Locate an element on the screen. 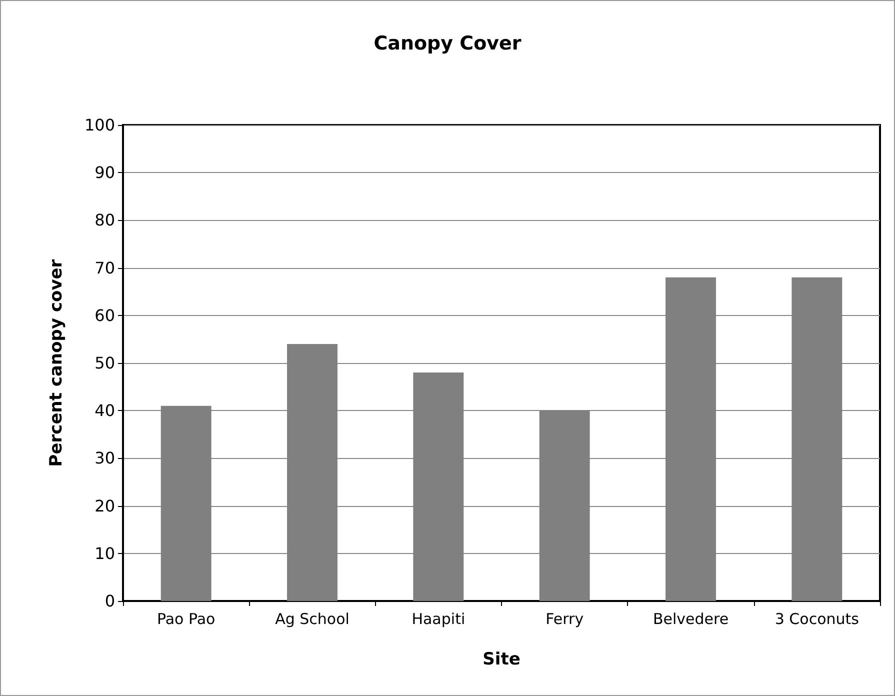  x-tick-label: Ag School is located at coordinates (312, 619).